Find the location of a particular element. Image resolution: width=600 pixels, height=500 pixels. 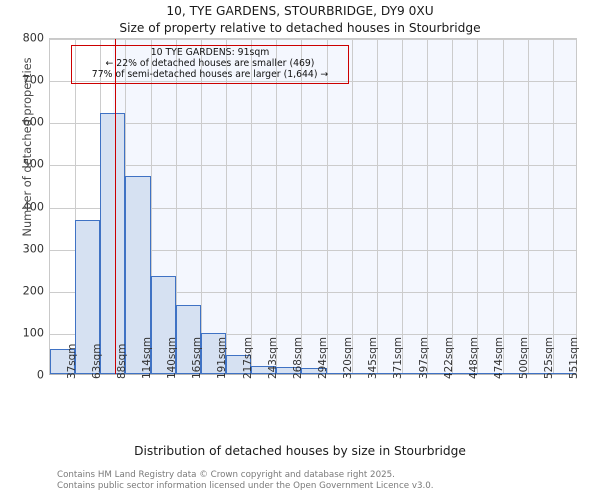

x-tick-label: 371sqm is located at coordinates (398, 358).